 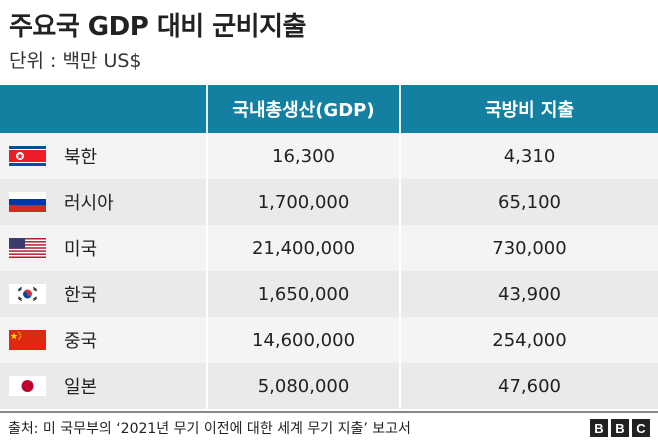 I want to click on usa-flag-icon, so click(x=27, y=248).